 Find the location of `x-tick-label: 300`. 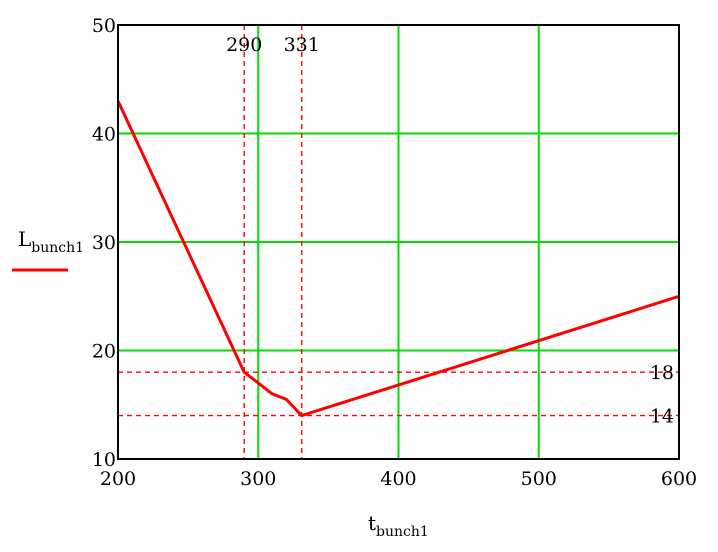

x-tick-label: 300 is located at coordinates (258, 479).